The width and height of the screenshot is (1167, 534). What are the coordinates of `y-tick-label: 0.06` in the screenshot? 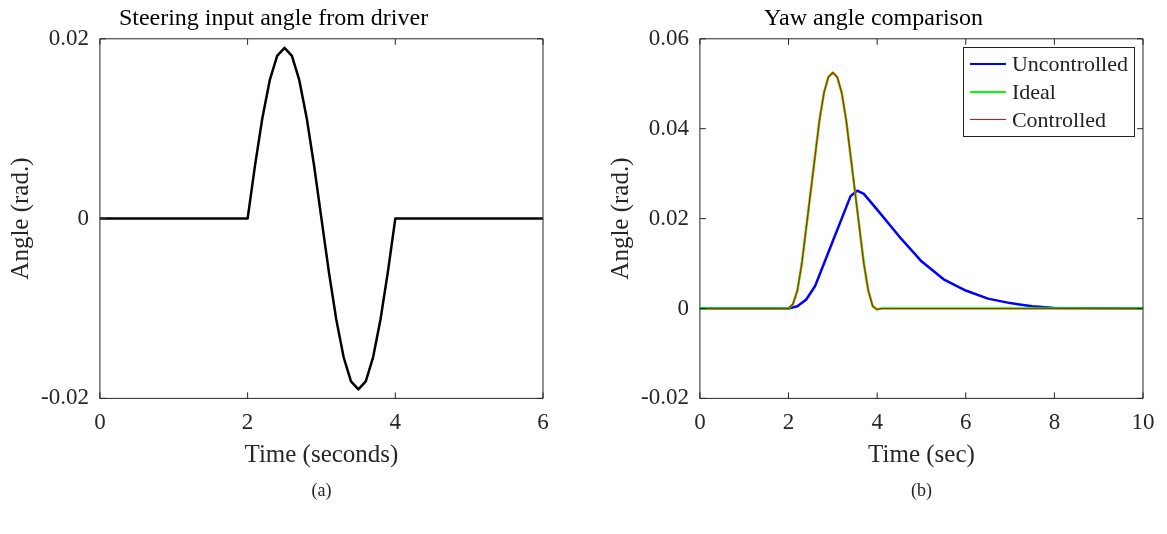 It's located at (668, 37).